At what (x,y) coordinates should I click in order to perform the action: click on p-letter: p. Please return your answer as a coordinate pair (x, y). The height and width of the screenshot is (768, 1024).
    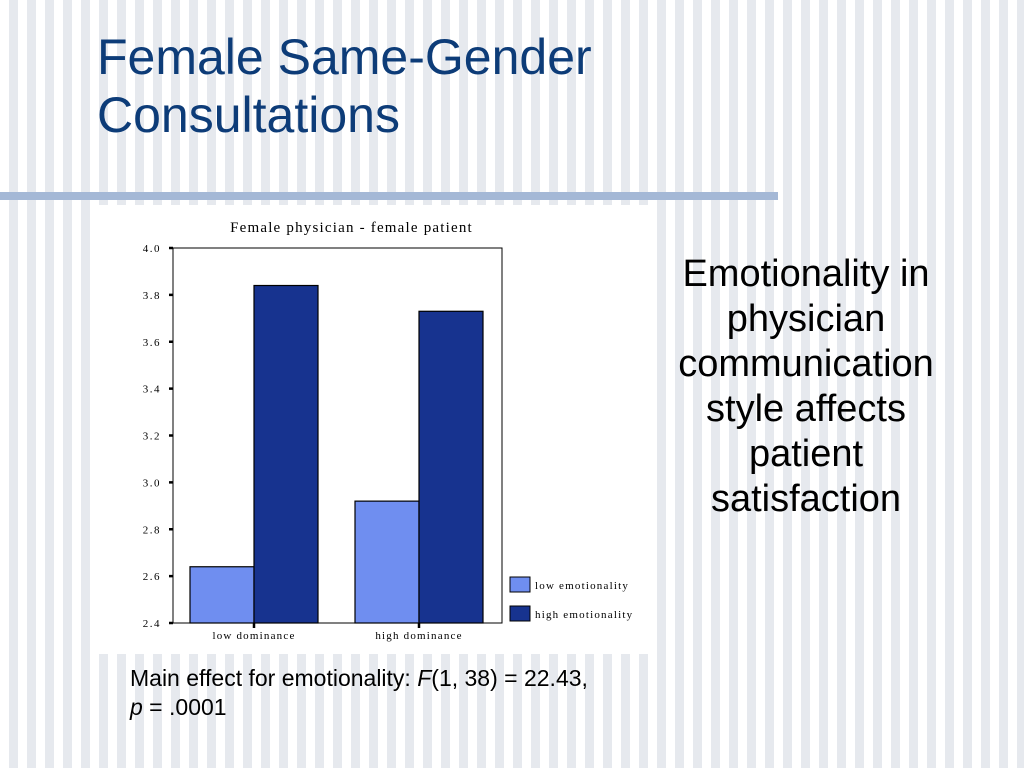
    Looking at the image, I should click on (136, 707).